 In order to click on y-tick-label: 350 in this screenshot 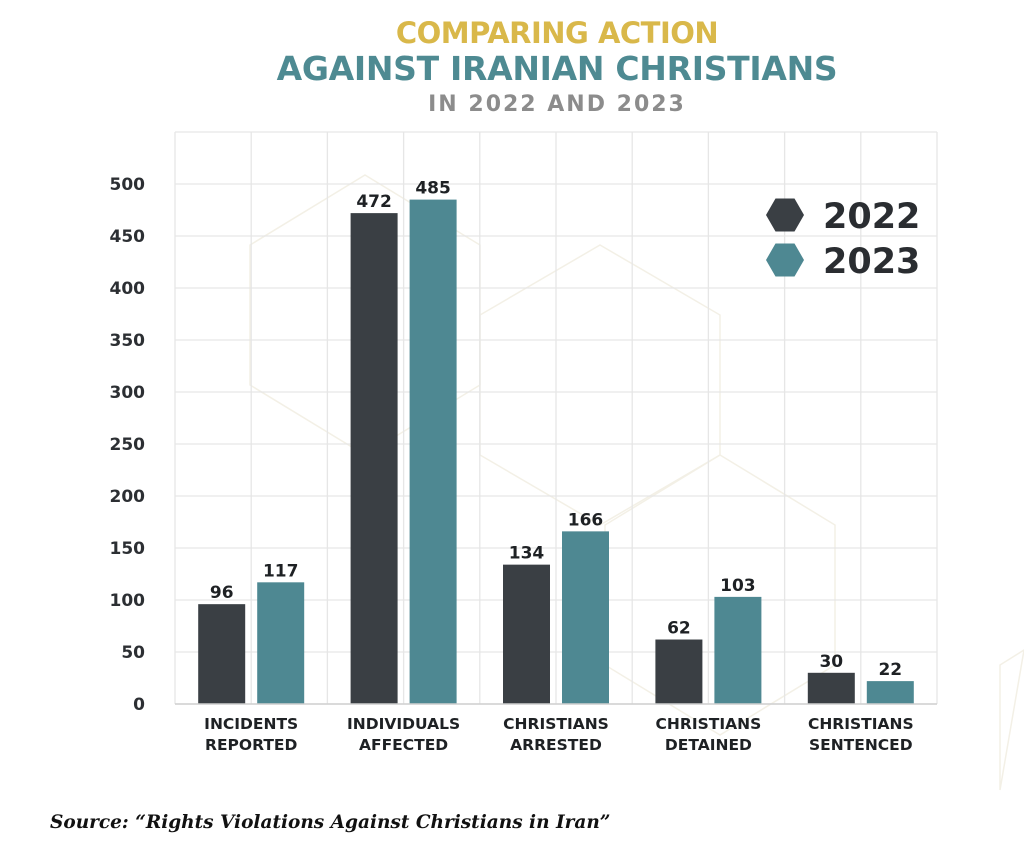, I will do `click(128, 341)`.